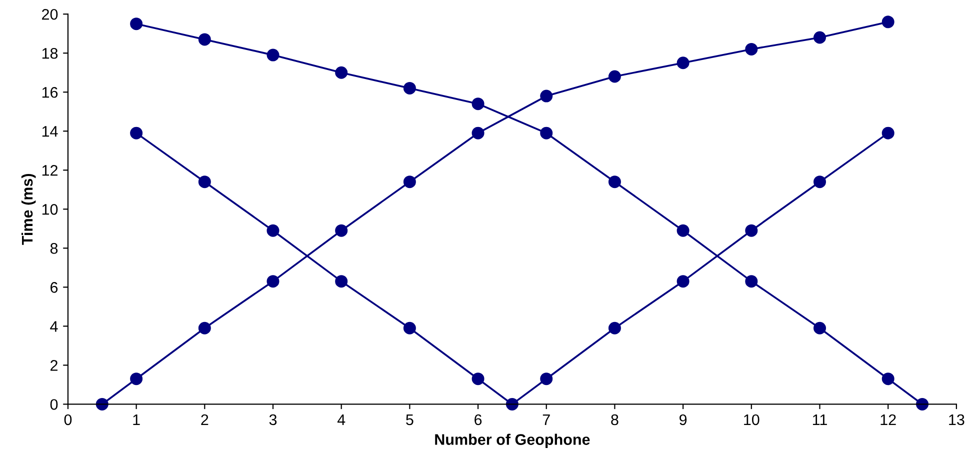  What do you see at coordinates (546, 419) in the screenshot?
I see `x-tick-label: 7` at bounding box center [546, 419].